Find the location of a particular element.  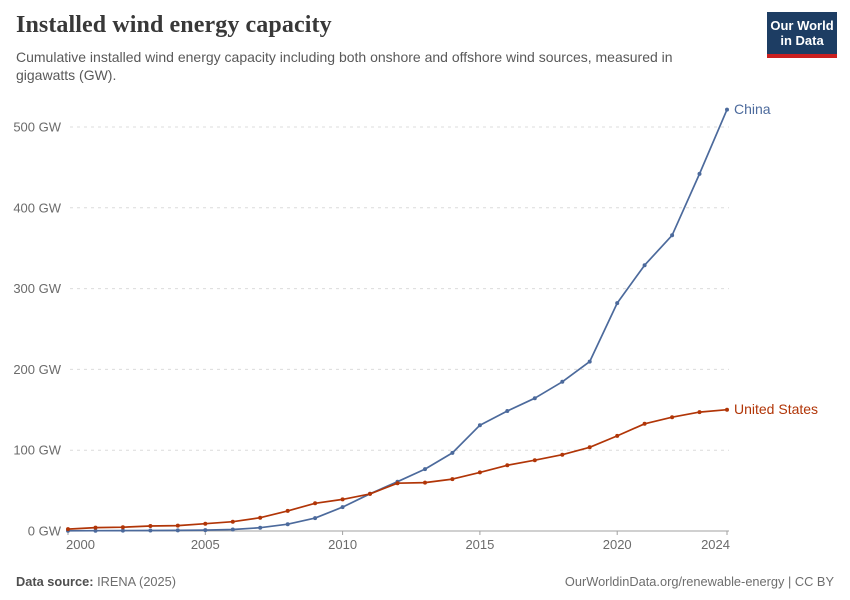

data-source-value: IRENA (2025) is located at coordinates (137, 581).